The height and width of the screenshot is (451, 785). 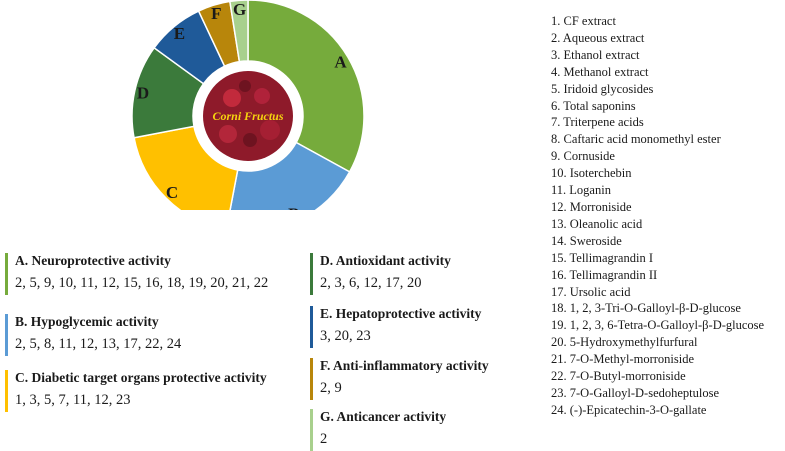 What do you see at coordinates (612, 274) in the screenshot?
I see `compound-name: Tellimagrandin II` at bounding box center [612, 274].